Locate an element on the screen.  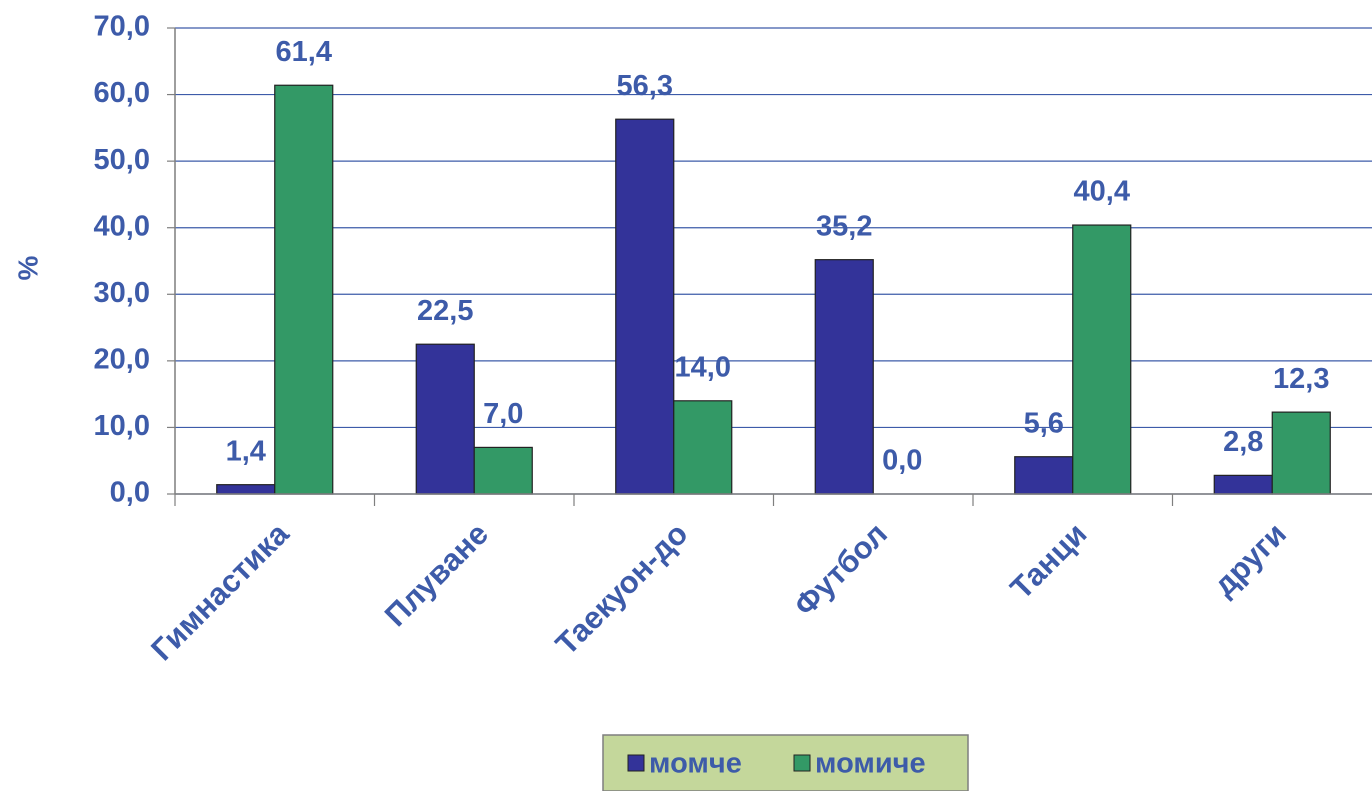
legend-label: момче is located at coordinates (695, 764).